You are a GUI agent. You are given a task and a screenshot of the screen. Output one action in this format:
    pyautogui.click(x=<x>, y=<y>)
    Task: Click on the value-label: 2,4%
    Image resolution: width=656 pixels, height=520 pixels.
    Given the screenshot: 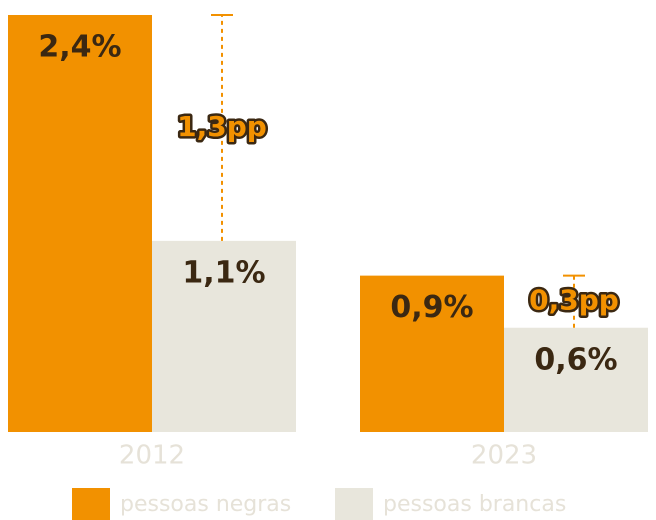 What is the action you would take?
    pyautogui.click(x=79, y=47)
    